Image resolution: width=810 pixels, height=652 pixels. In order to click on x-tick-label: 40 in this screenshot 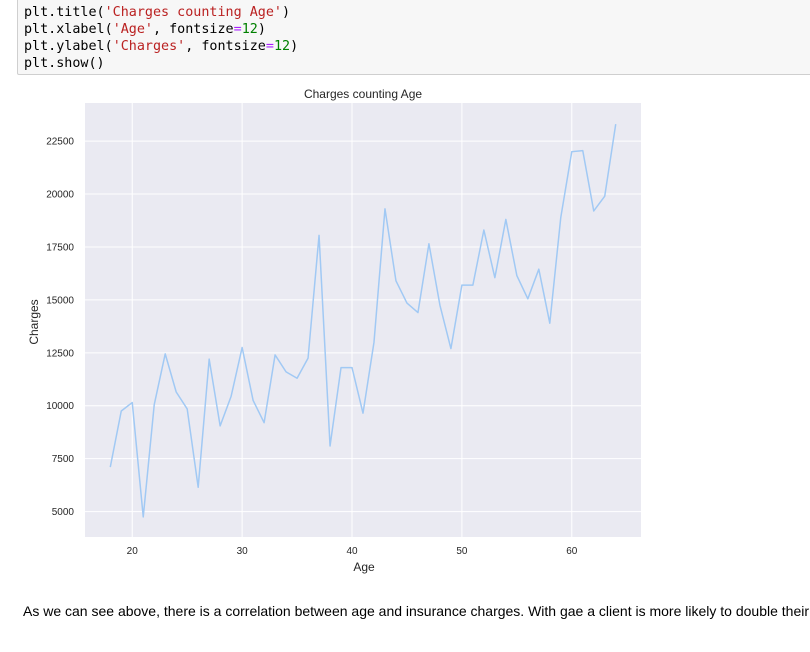, I will do `click(352, 551)`.